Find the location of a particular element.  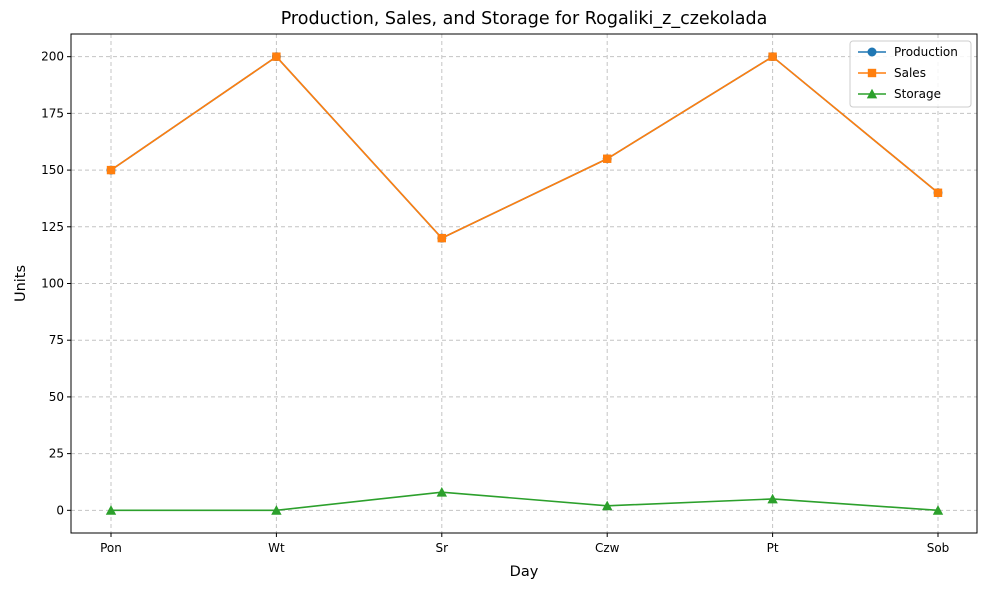

legend-box is located at coordinates (910, 74).